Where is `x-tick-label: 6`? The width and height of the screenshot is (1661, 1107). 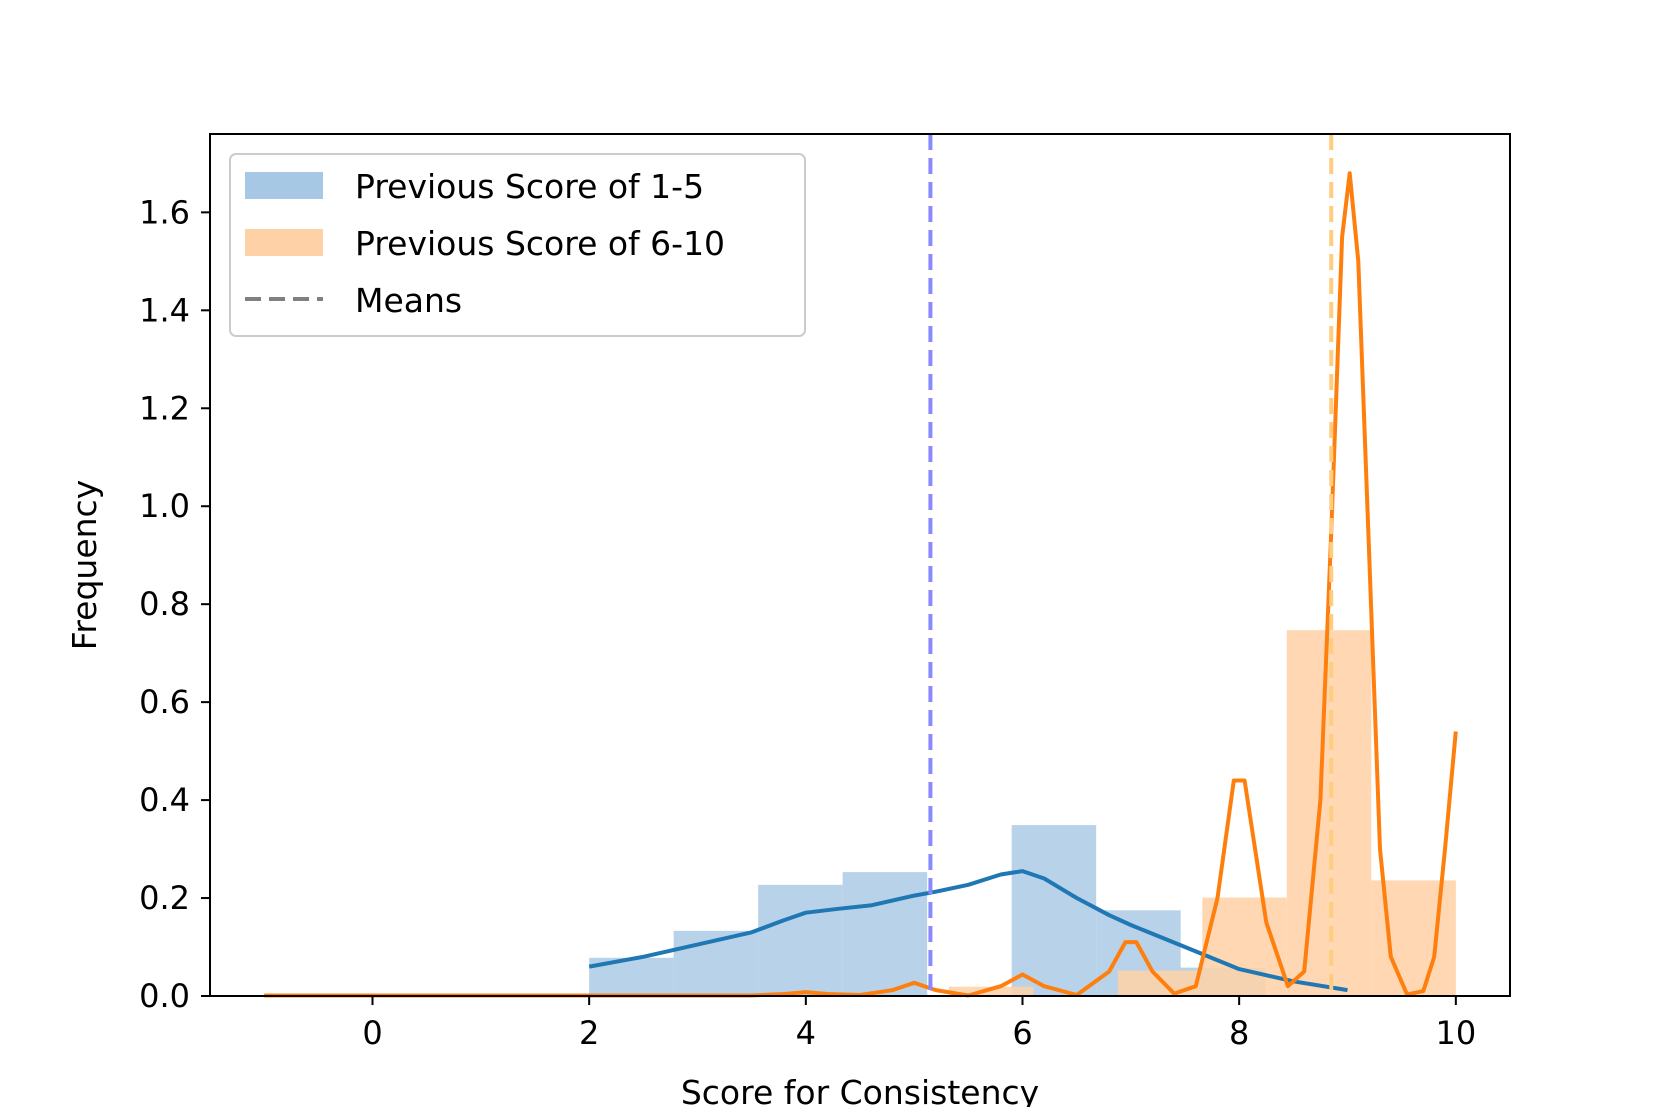
x-tick-label: 6 is located at coordinates (1022, 1033).